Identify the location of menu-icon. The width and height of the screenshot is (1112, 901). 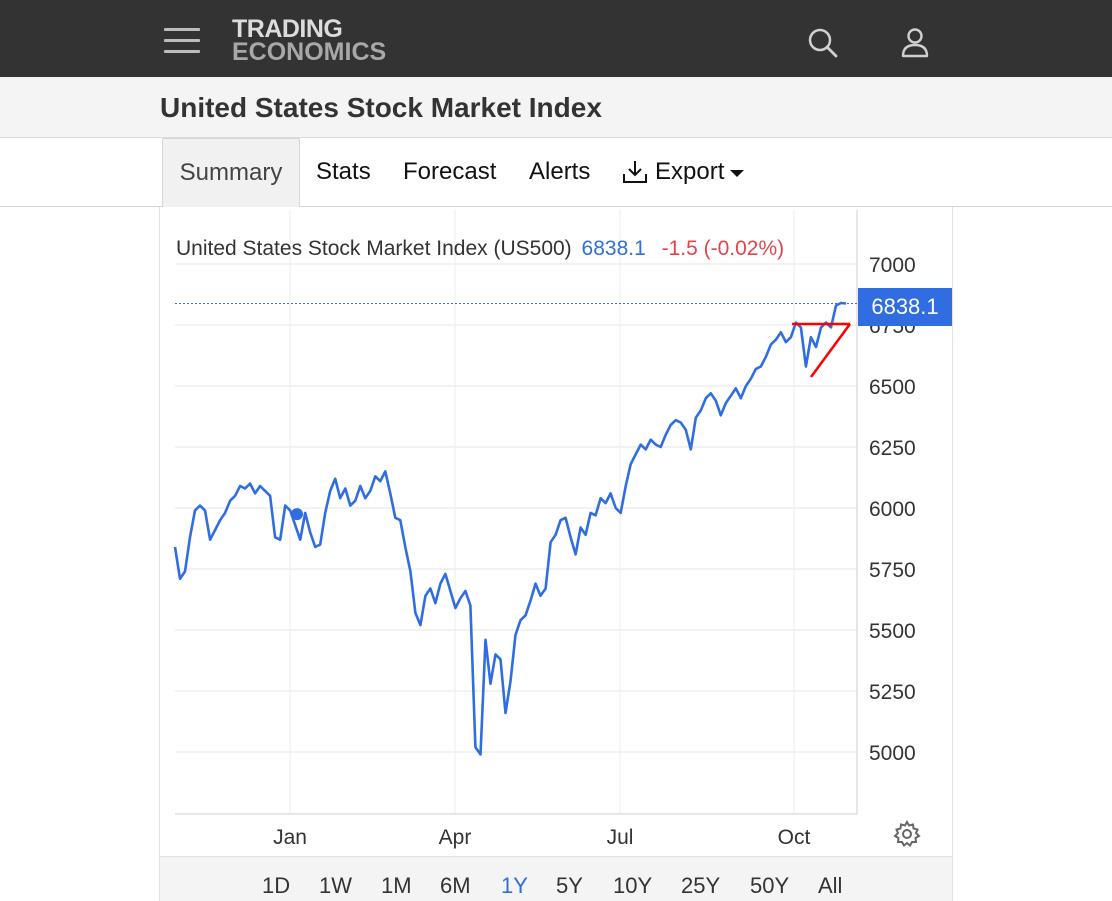
(182, 41).